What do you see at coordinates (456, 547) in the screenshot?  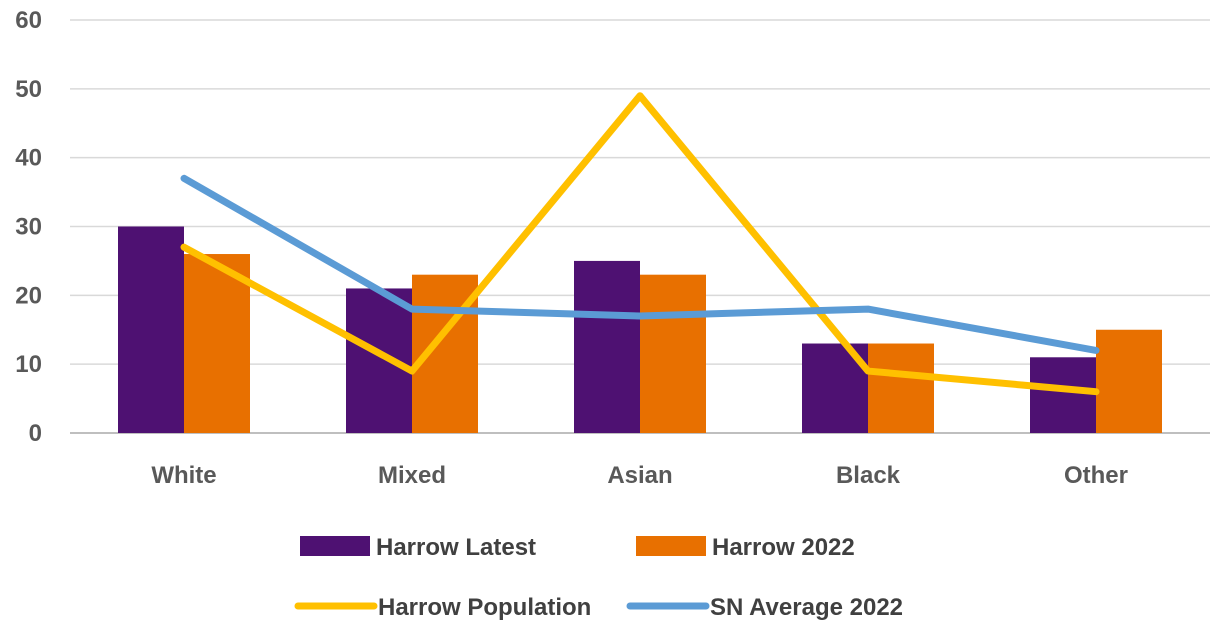 I see `legend-label: Harrow Latest` at bounding box center [456, 547].